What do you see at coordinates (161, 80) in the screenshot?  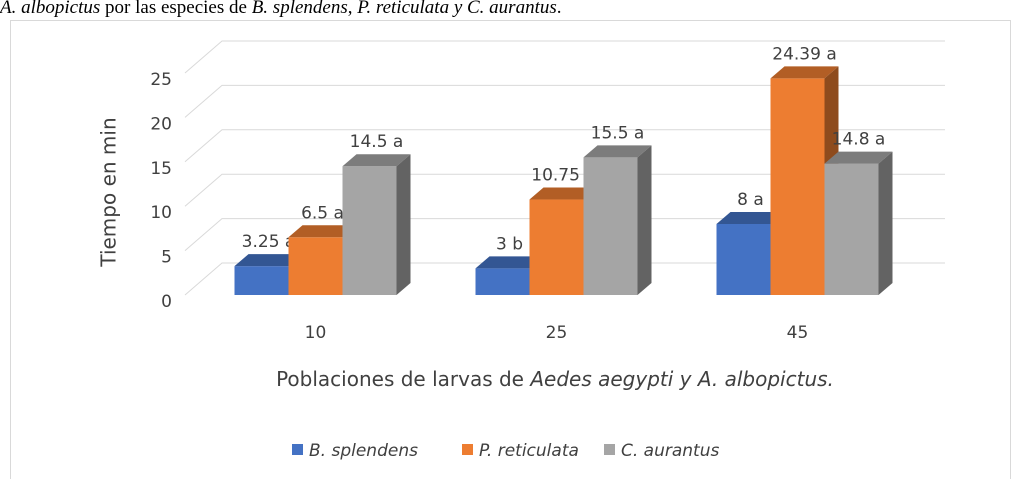 I see `y-tick-label: 25` at bounding box center [161, 80].